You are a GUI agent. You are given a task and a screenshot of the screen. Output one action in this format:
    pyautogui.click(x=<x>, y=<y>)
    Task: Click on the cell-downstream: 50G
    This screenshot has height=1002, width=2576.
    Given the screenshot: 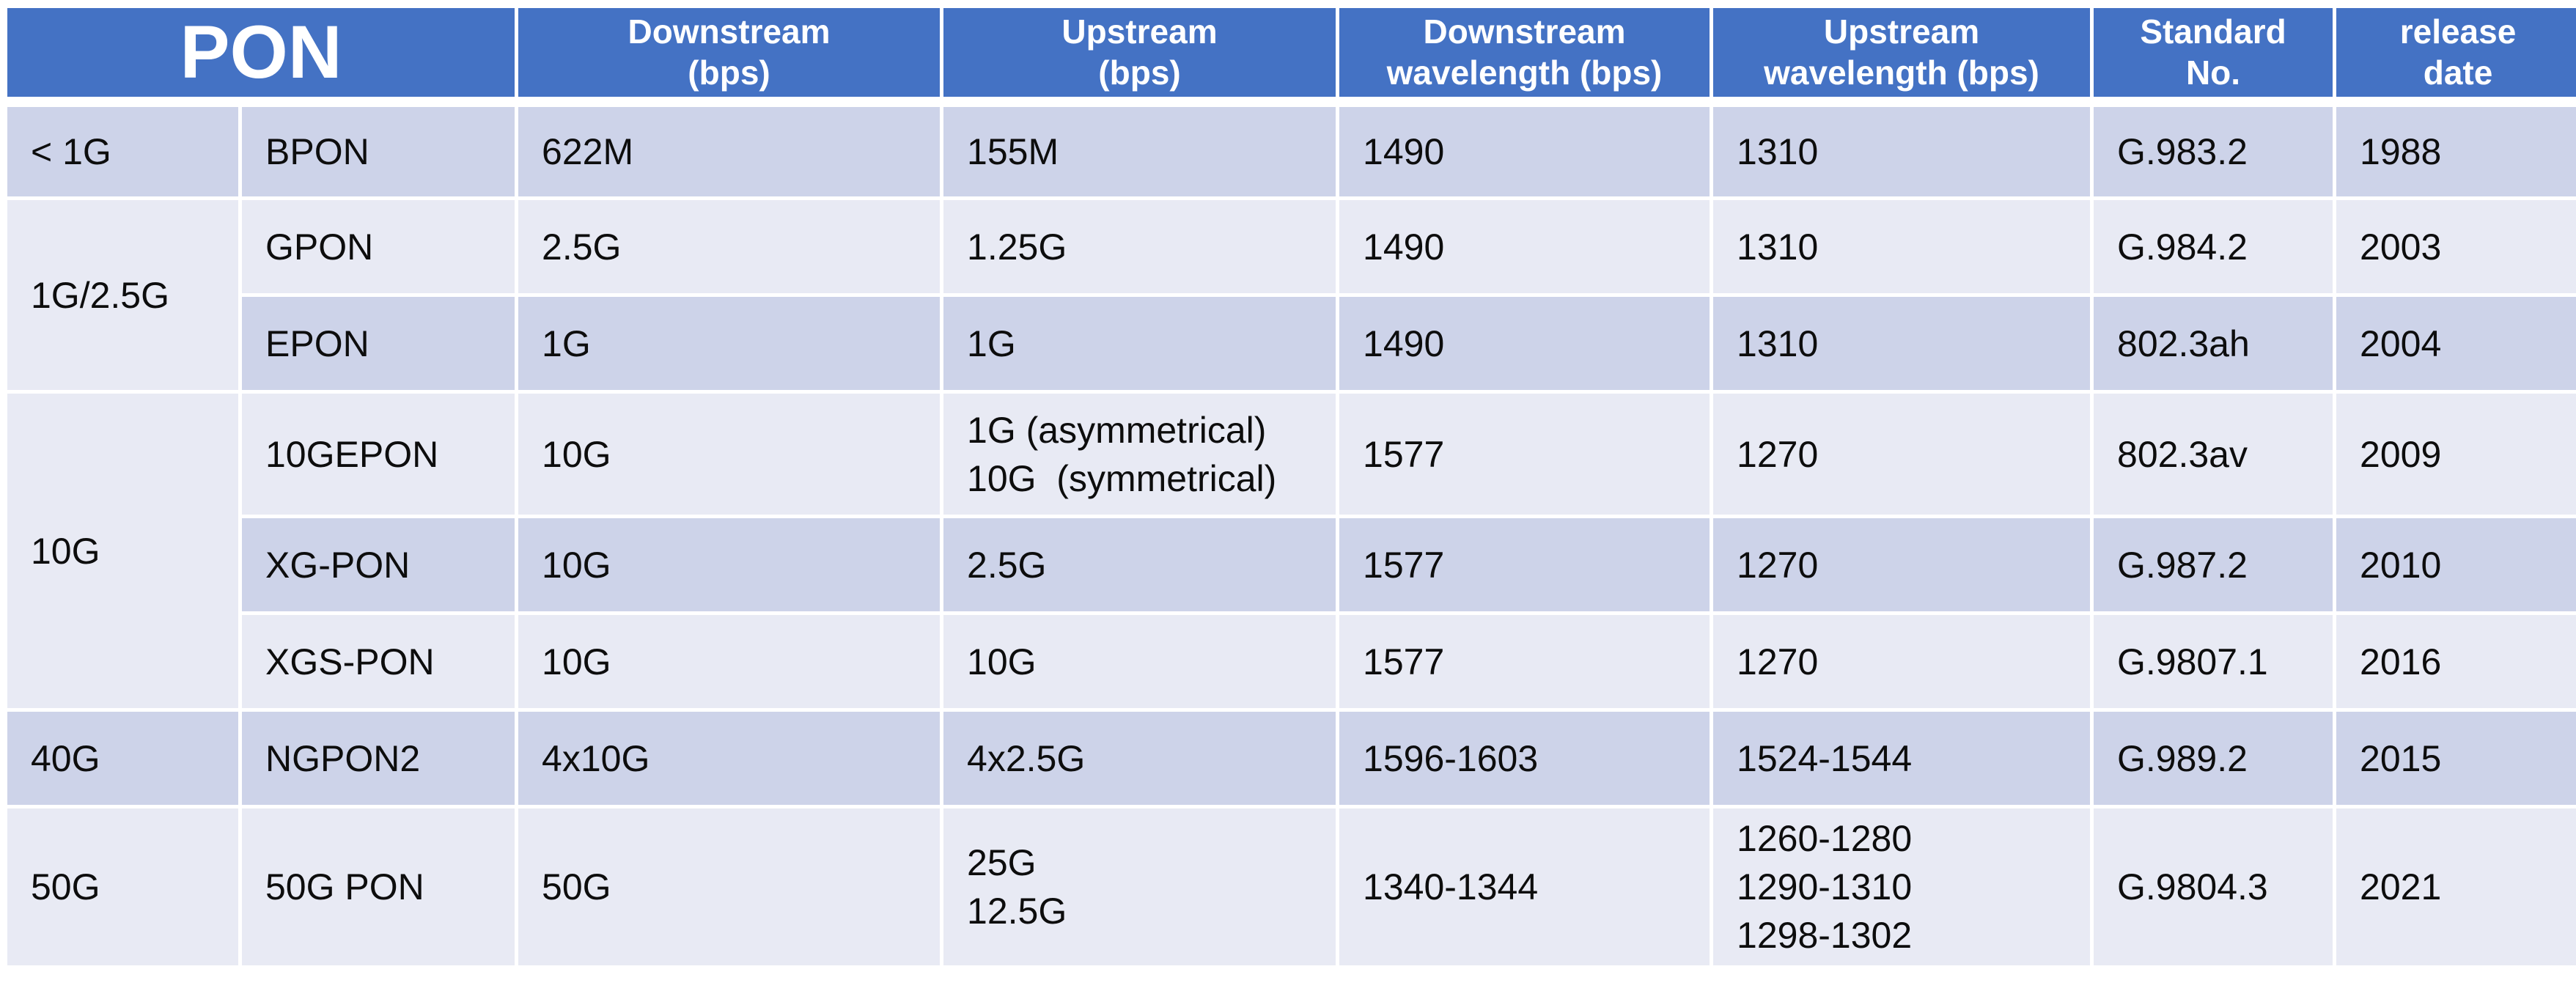 What is the action you would take?
    pyautogui.click(x=729, y=887)
    